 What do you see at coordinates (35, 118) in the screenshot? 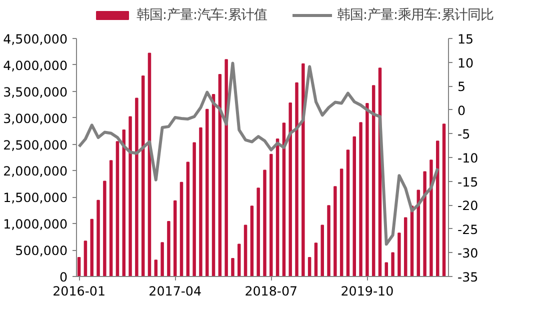
I see `y-tick-label: 3,000,000` at bounding box center [35, 118].